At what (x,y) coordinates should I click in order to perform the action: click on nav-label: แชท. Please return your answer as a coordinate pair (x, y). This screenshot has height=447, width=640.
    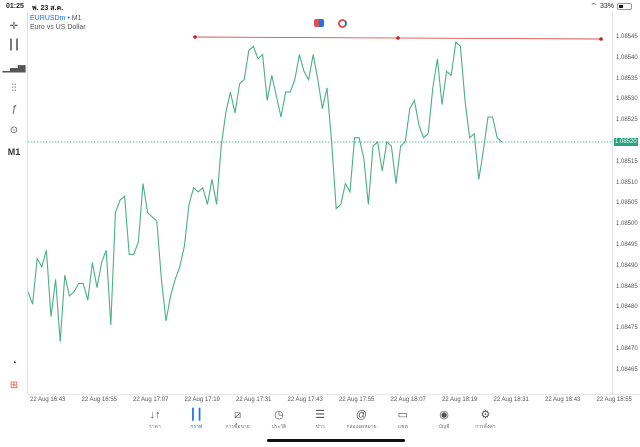
    Looking at the image, I should click on (402, 427).